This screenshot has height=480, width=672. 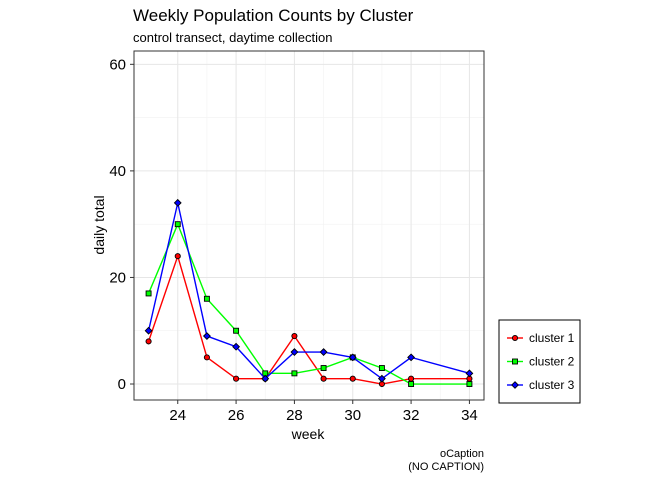 I want to click on y-tick-label: 0, so click(x=122, y=384).